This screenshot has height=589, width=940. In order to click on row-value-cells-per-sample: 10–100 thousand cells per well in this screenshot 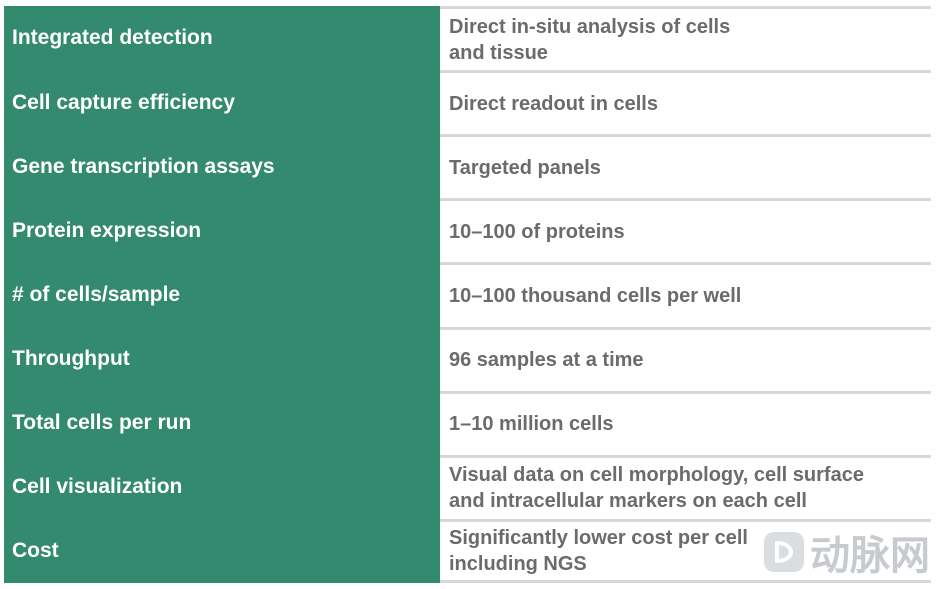, I will do `click(685, 294)`.